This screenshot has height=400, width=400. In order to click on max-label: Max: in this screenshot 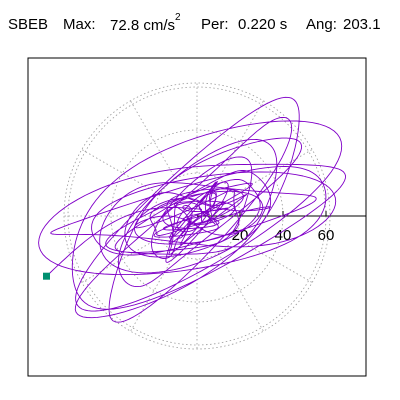, I will do `click(79, 24)`.